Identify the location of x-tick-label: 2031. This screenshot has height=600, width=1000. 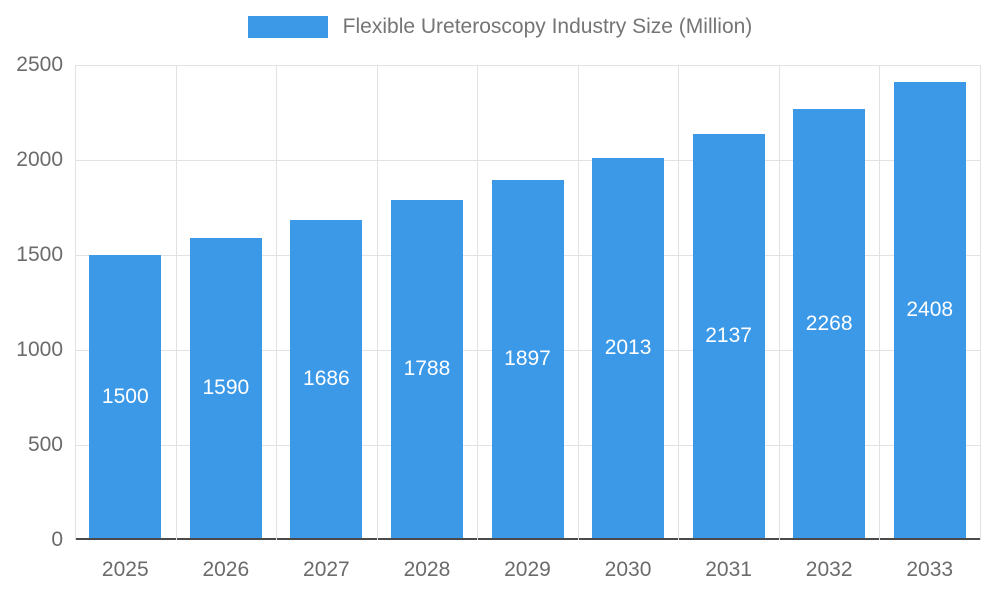
(728, 569).